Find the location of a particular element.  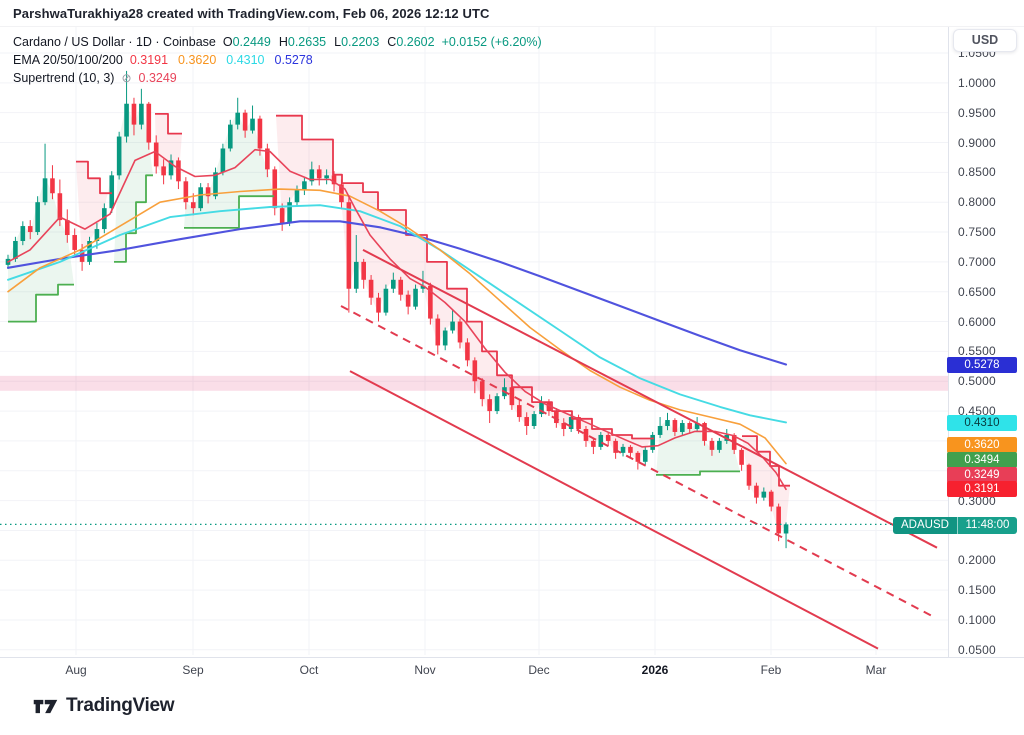

price-tick: 0.9500 is located at coordinates (977, 112).